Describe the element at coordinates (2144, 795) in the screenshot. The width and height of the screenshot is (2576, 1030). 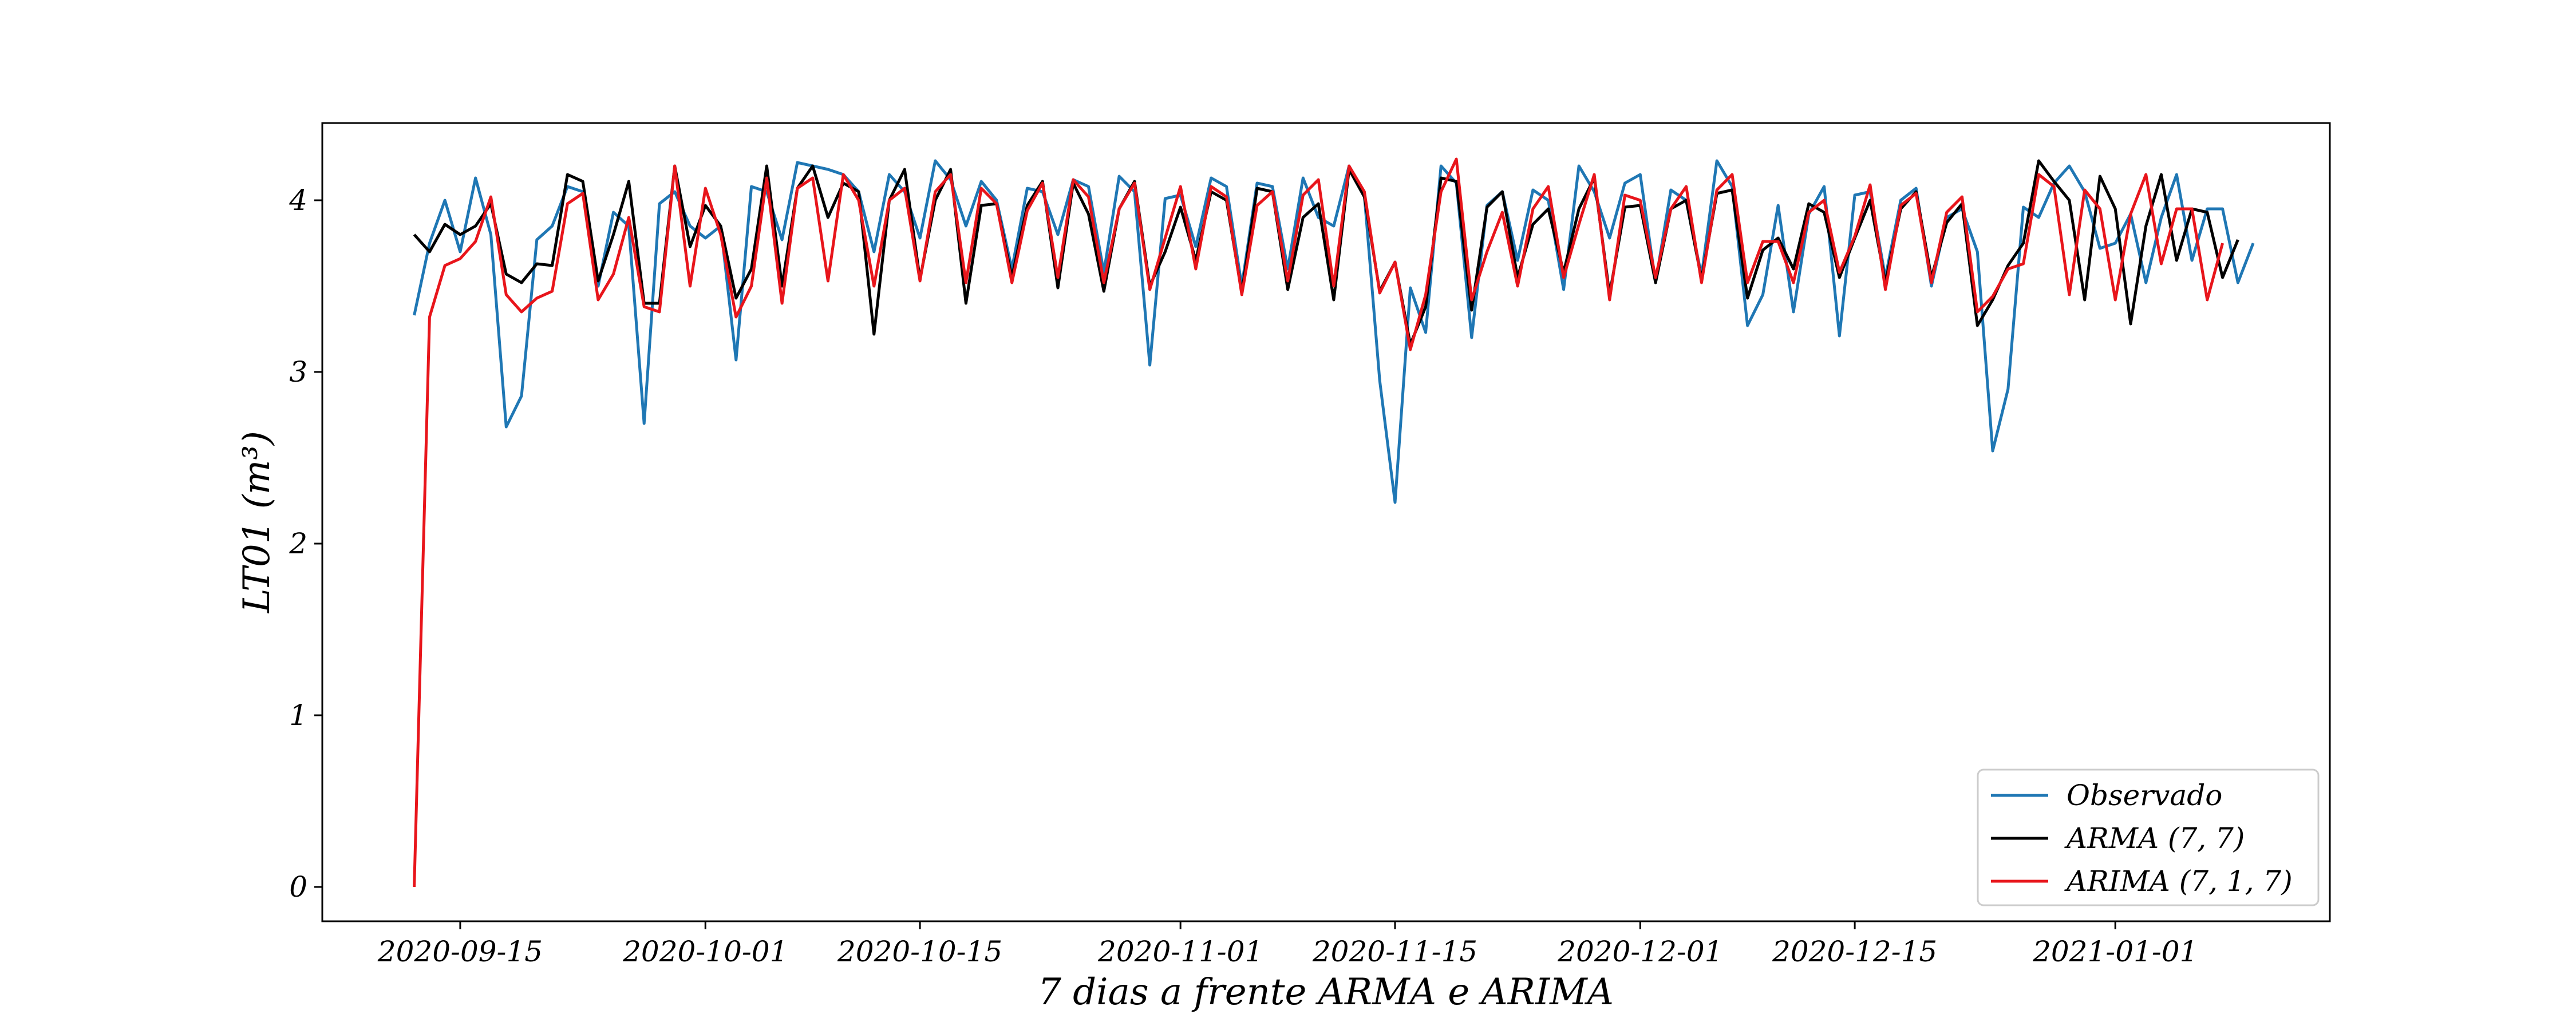
I see `legend-entry: Observado` at that location.